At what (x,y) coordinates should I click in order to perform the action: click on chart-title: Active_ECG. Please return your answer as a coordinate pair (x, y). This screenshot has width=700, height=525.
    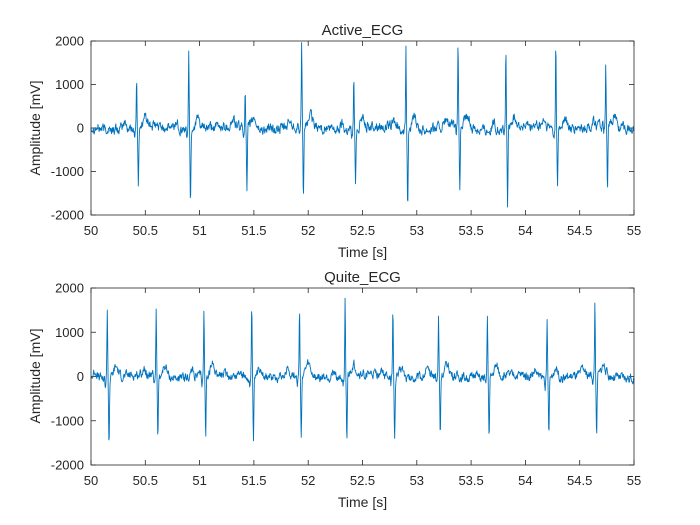
    Looking at the image, I should click on (363, 30).